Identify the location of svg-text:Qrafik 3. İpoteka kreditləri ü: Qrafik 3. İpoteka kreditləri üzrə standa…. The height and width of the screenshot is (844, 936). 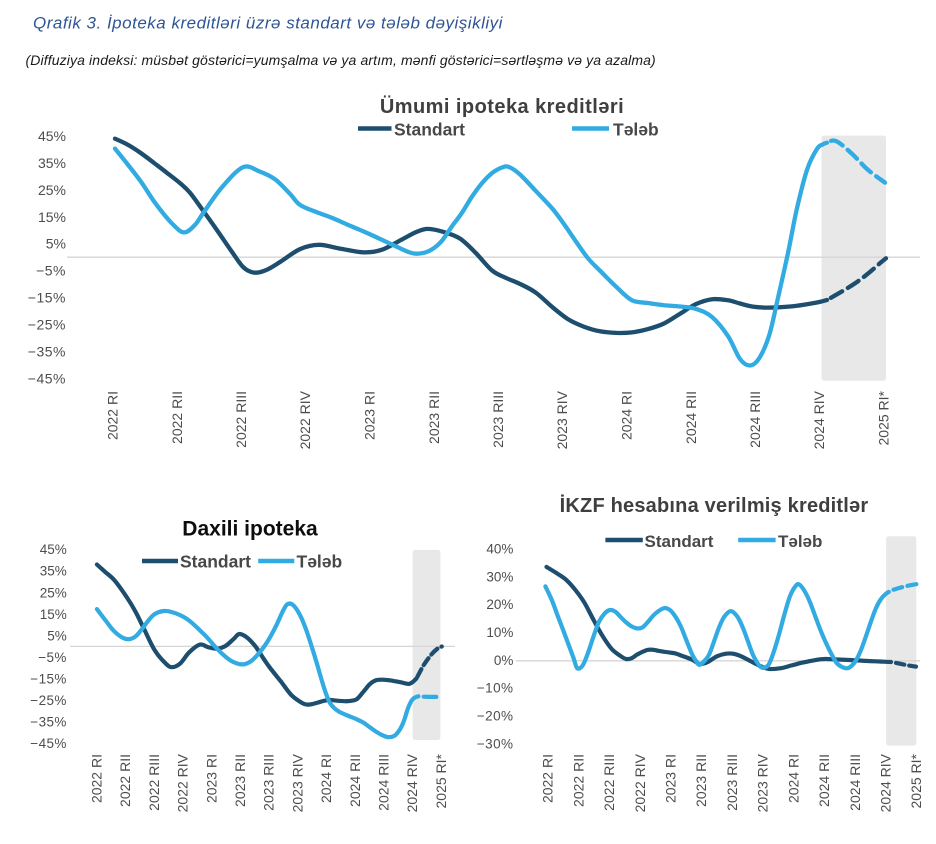
(268, 22).